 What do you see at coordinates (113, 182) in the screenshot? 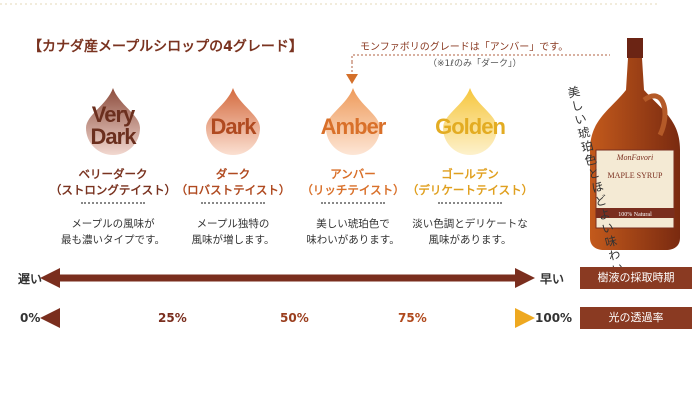
I see `grade-name-block: ベリーダーク （ストロングテイスト）` at bounding box center [113, 182].